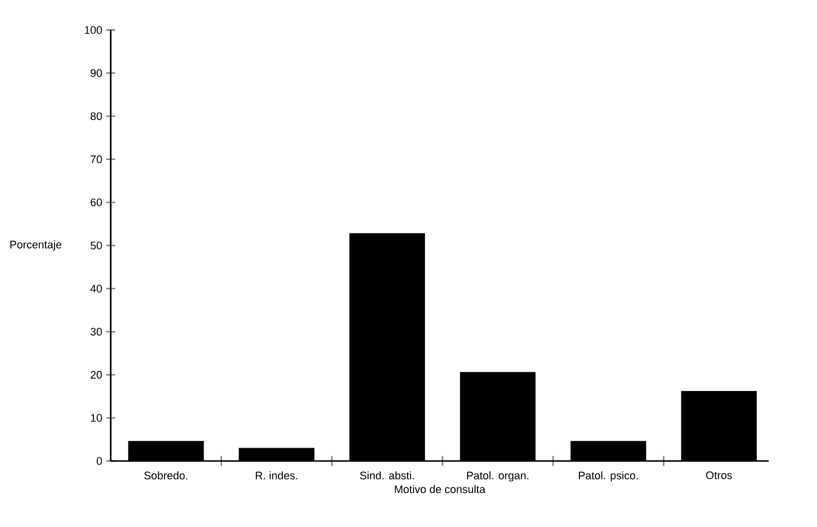 This screenshot has height=527, width=817. Describe the element at coordinates (96, 159) in the screenshot. I see `y-tick-label: 70` at that location.